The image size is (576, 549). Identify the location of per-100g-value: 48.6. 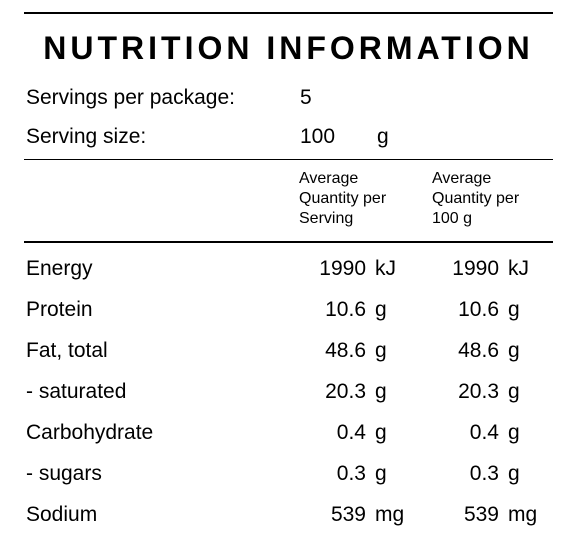
(478, 350).